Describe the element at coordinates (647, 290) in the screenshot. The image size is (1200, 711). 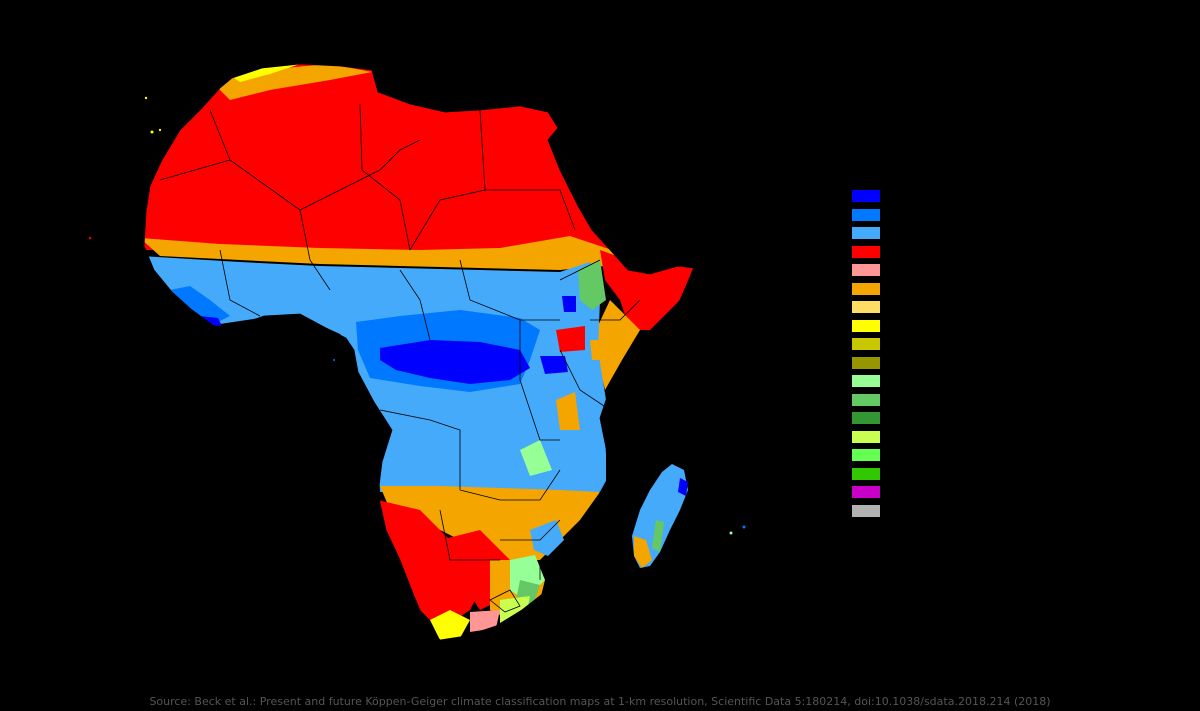
I see `zone-bwh-horn` at that location.